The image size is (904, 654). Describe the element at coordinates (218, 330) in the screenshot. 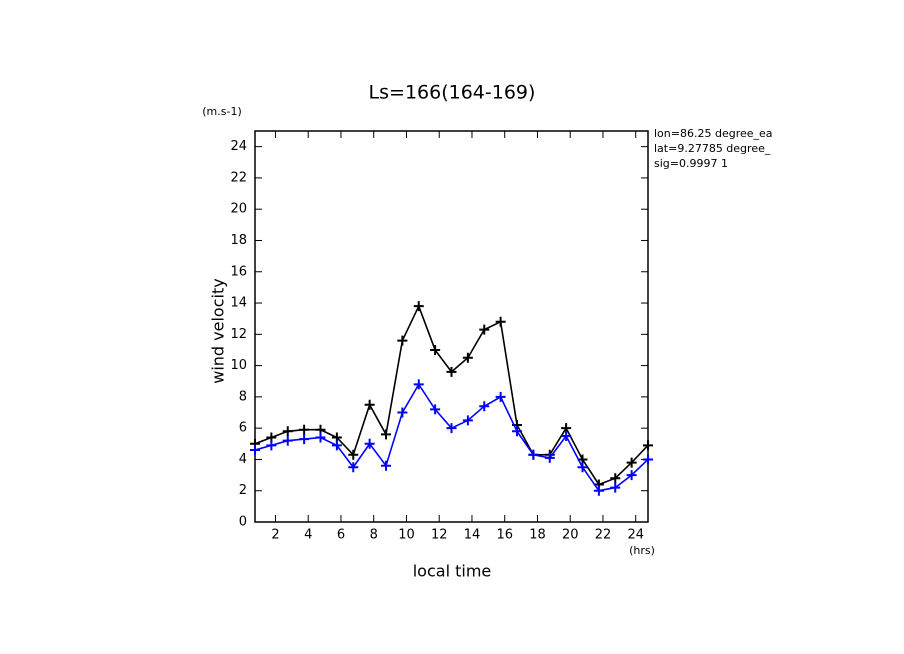

I see `y-axis-label: wind velocity` at that location.